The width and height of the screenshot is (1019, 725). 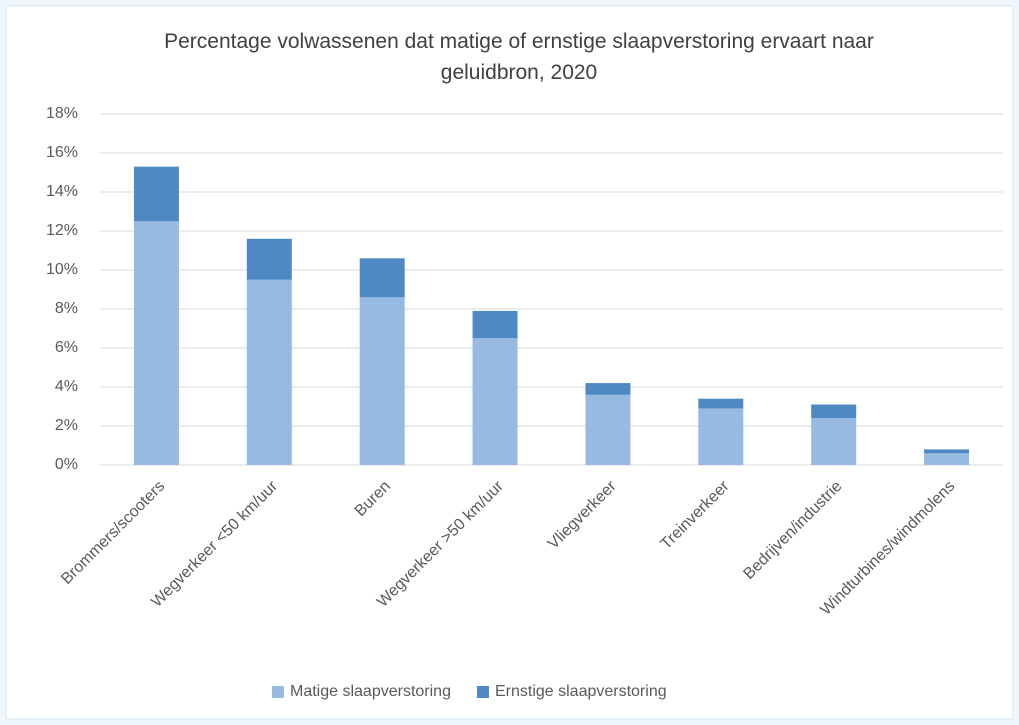 I want to click on y-tick-label: 12%, so click(x=62, y=230).